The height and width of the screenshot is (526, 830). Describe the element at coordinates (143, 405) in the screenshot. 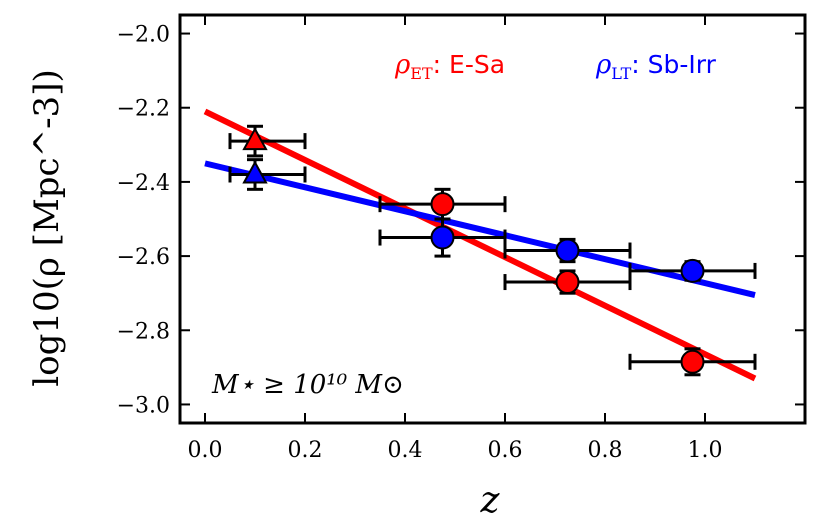

I see `y-tick-label: −3.0` at that location.